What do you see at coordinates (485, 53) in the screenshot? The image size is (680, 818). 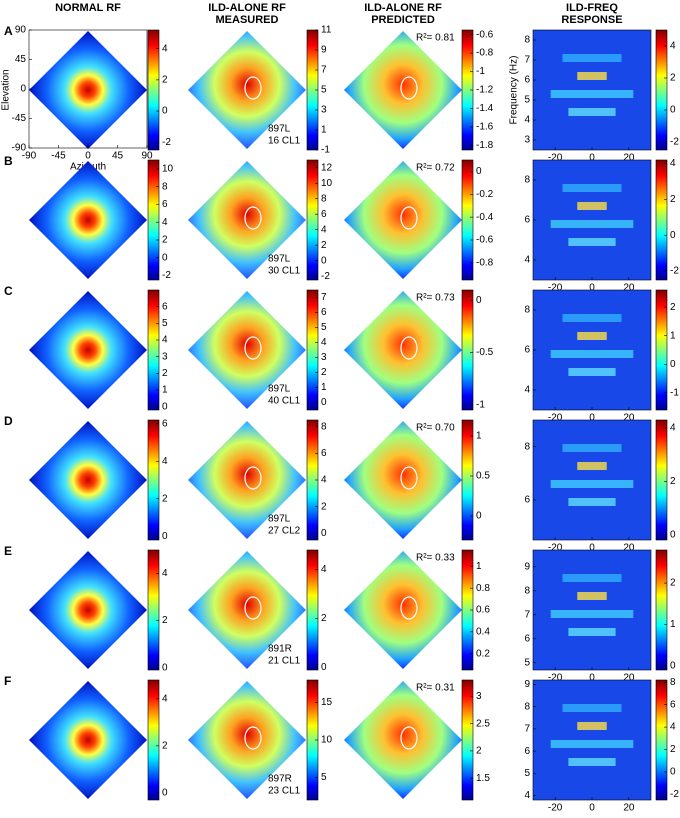 I see `colorbar-tick-label: -0.8` at bounding box center [485, 53].